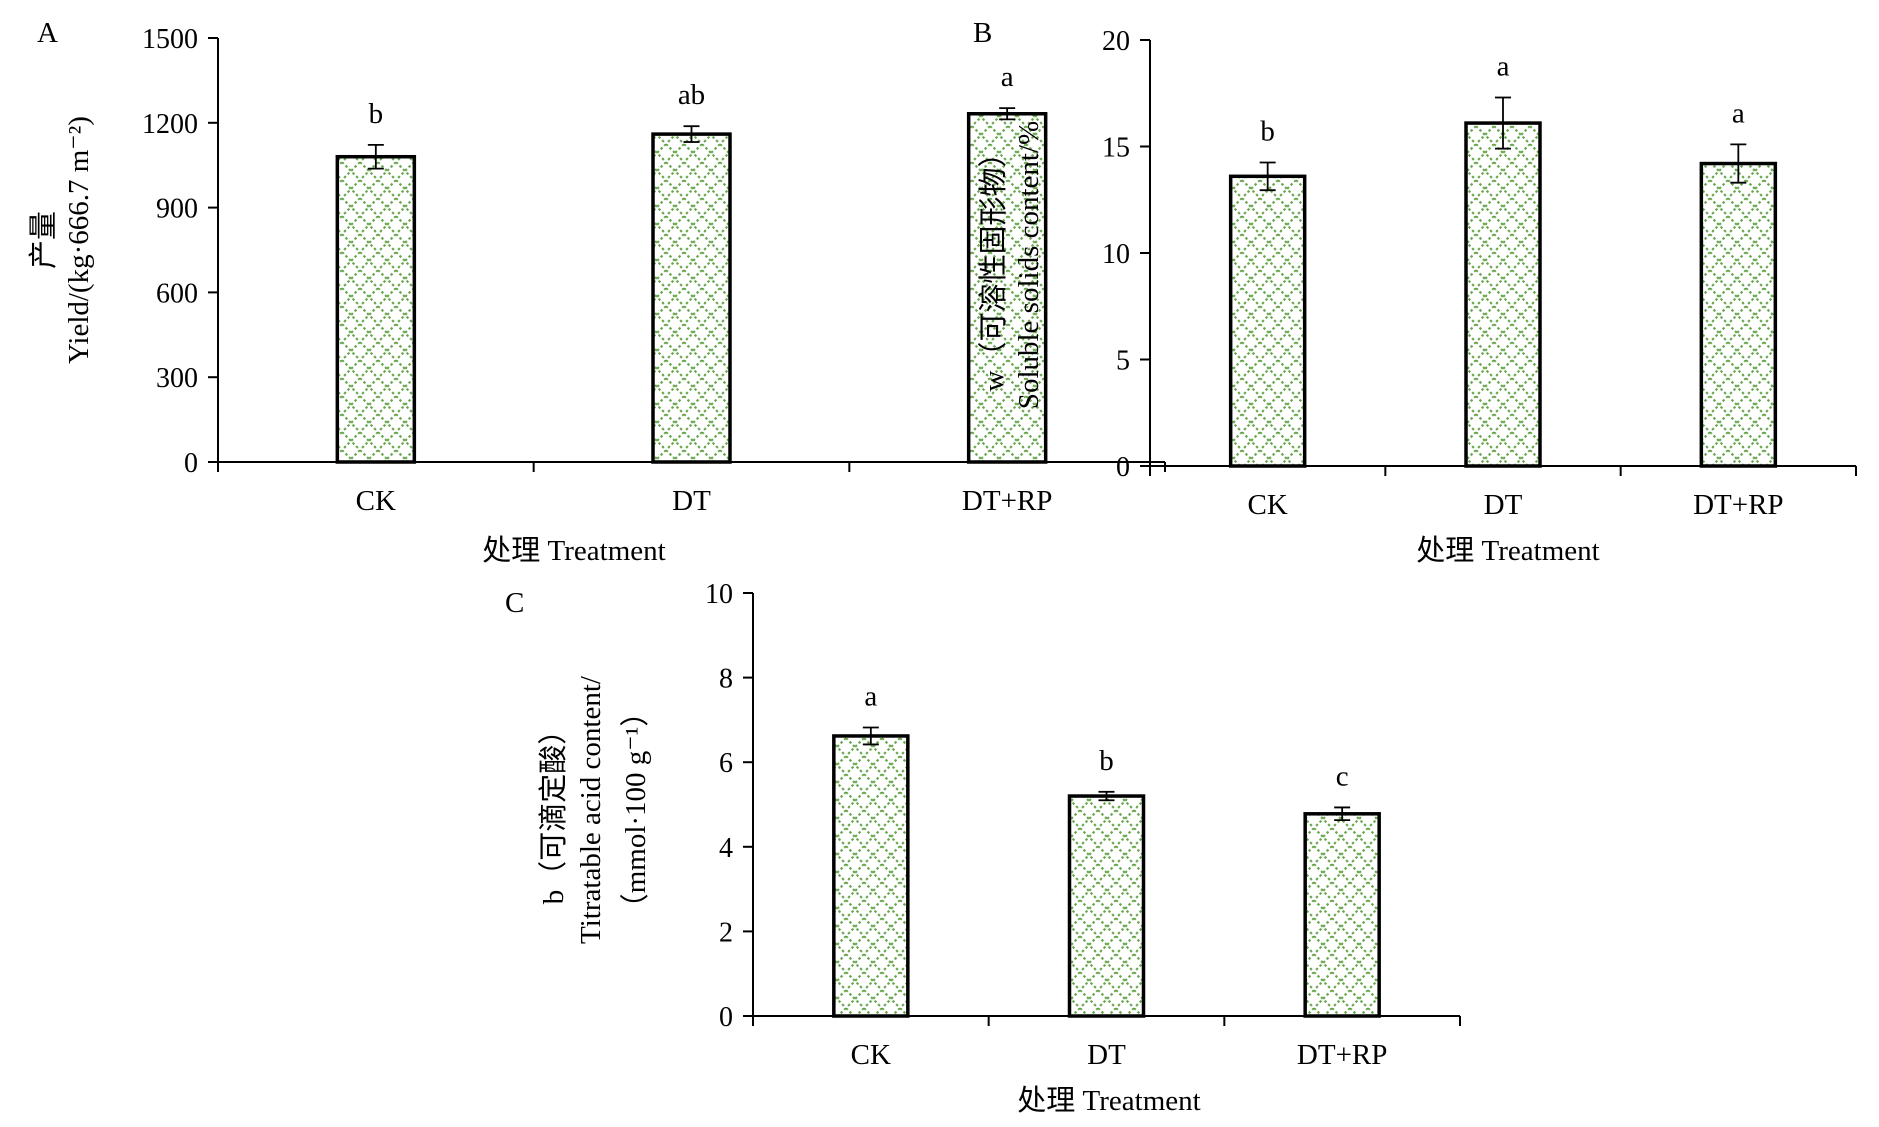  Describe the element at coordinates (47, 33) in the screenshot. I see `panel-label: A` at that location.